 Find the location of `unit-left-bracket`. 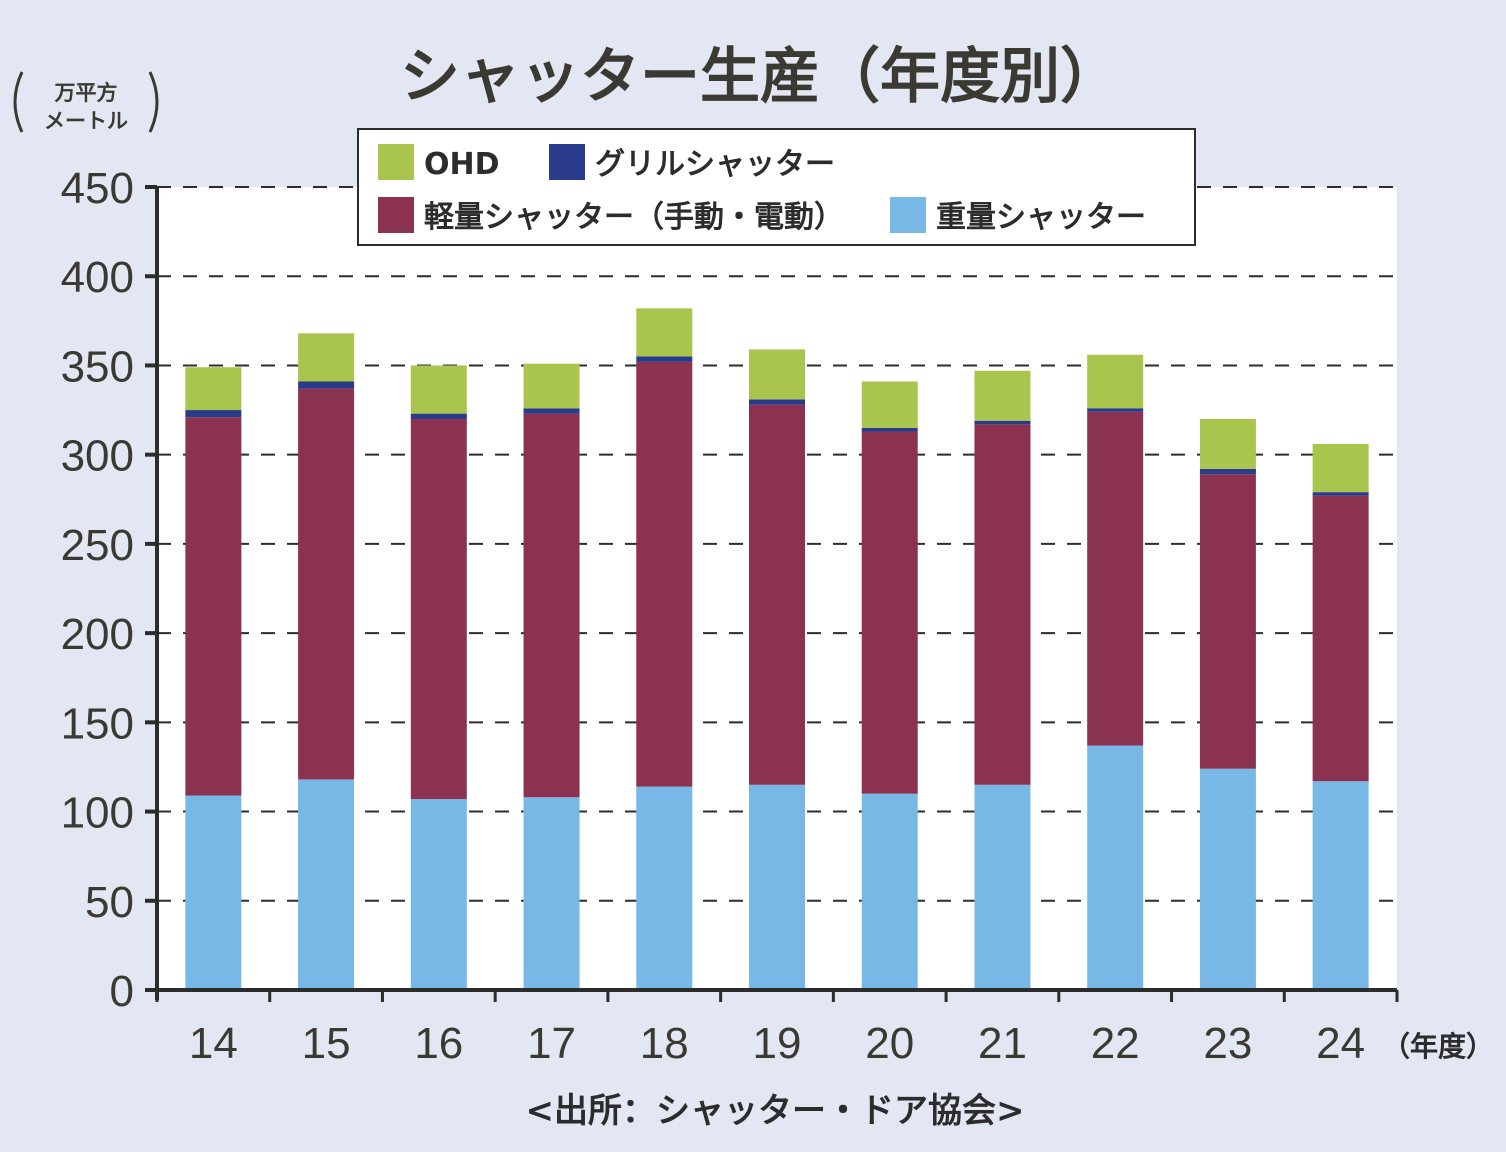

unit-left-bracket is located at coordinates (18, 102).